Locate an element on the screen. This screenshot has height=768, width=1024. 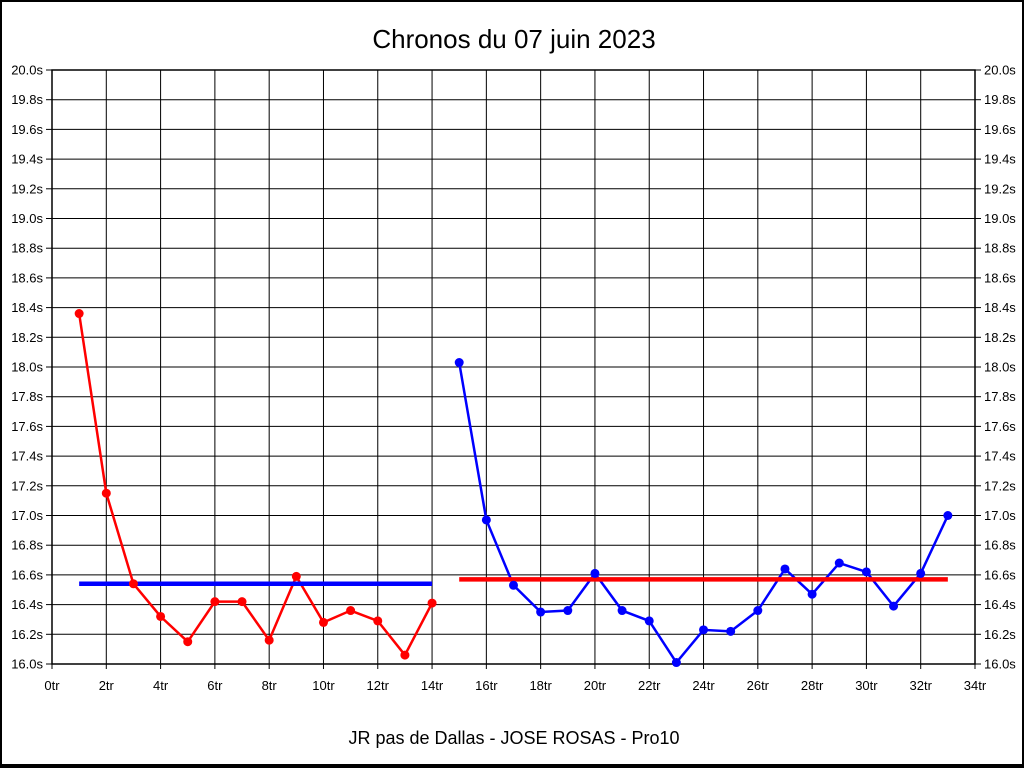
y-axis-label-right: 17.4s is located at coordinates (1000, 456).